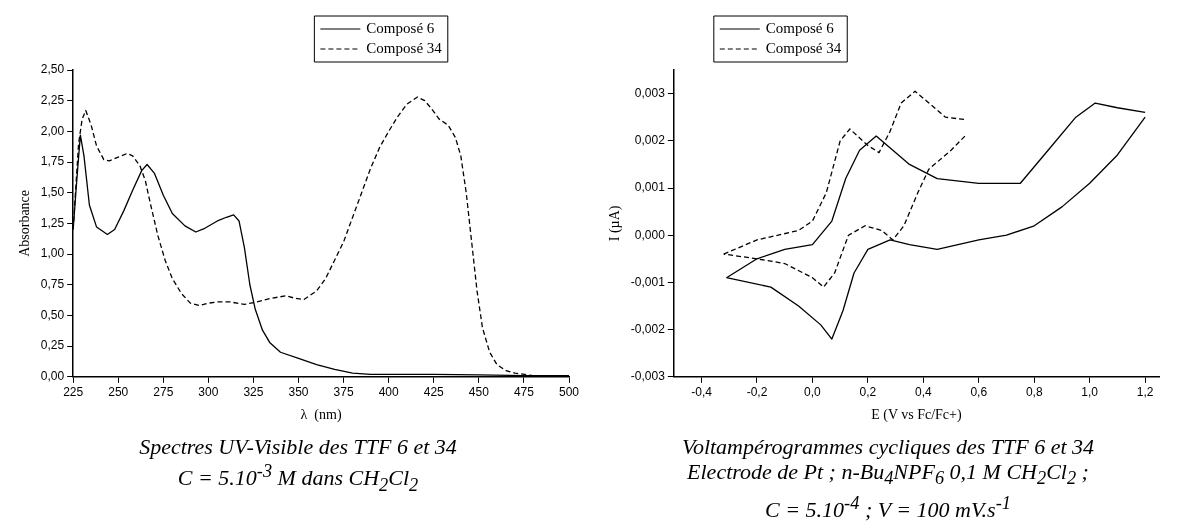 The height and width of the screenshot is (530, 1189). I want to click on y-axis-title: Absorbance, so click(25, 223).